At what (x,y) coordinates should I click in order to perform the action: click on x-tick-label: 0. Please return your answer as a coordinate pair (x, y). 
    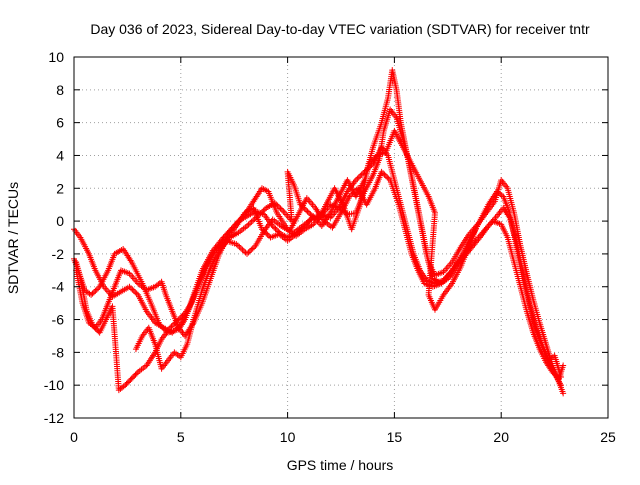
    Looking at the image, I should click on (74, 437).